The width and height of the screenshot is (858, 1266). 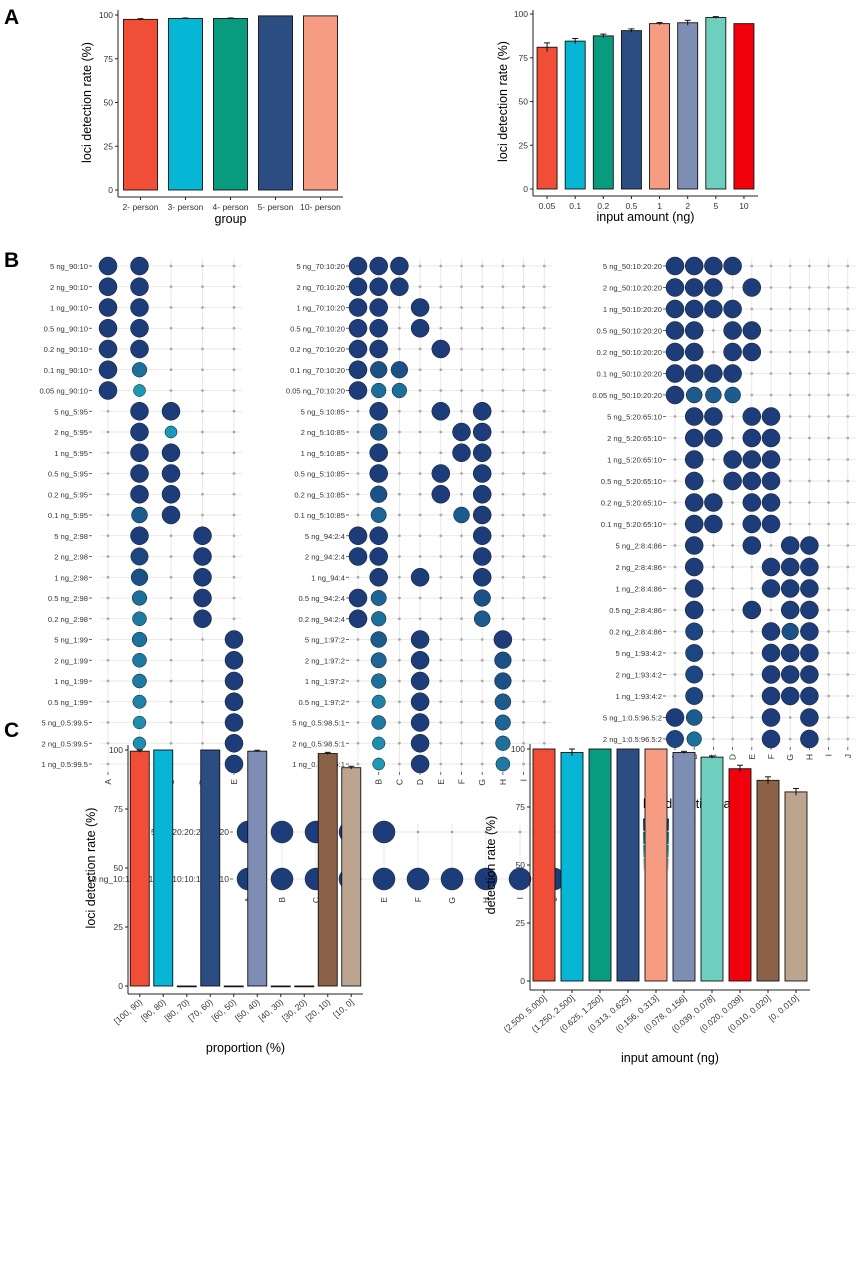 I want to click on x-axis-title: input amount (ng), so click(x=646, y=217).